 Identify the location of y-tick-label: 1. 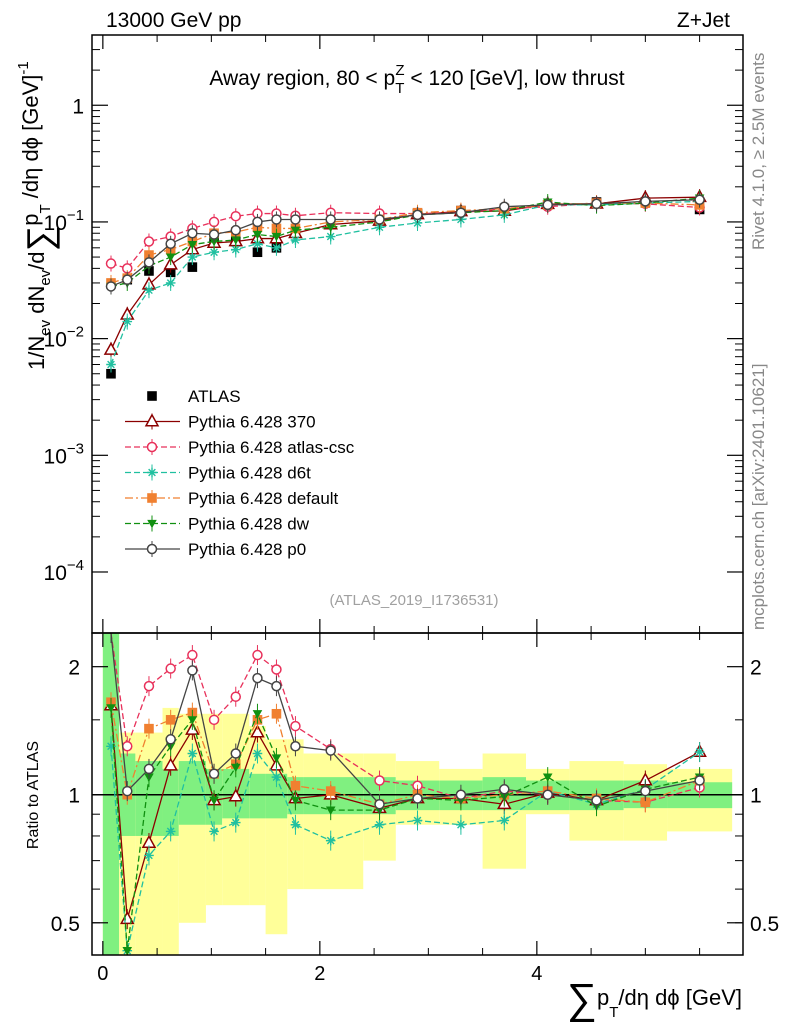
(78, 106).